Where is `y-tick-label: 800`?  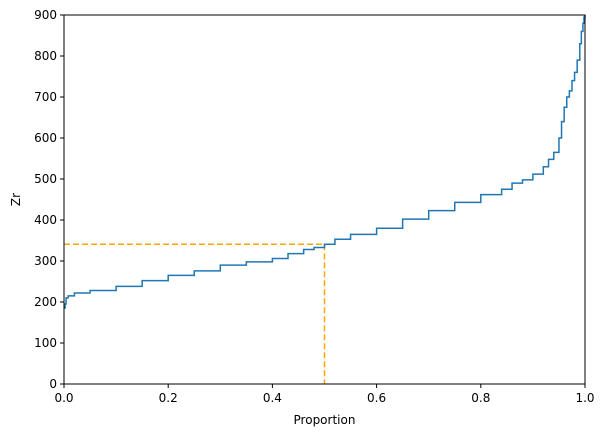
y-tick-label: 800 is located at coordinates (45, 56).